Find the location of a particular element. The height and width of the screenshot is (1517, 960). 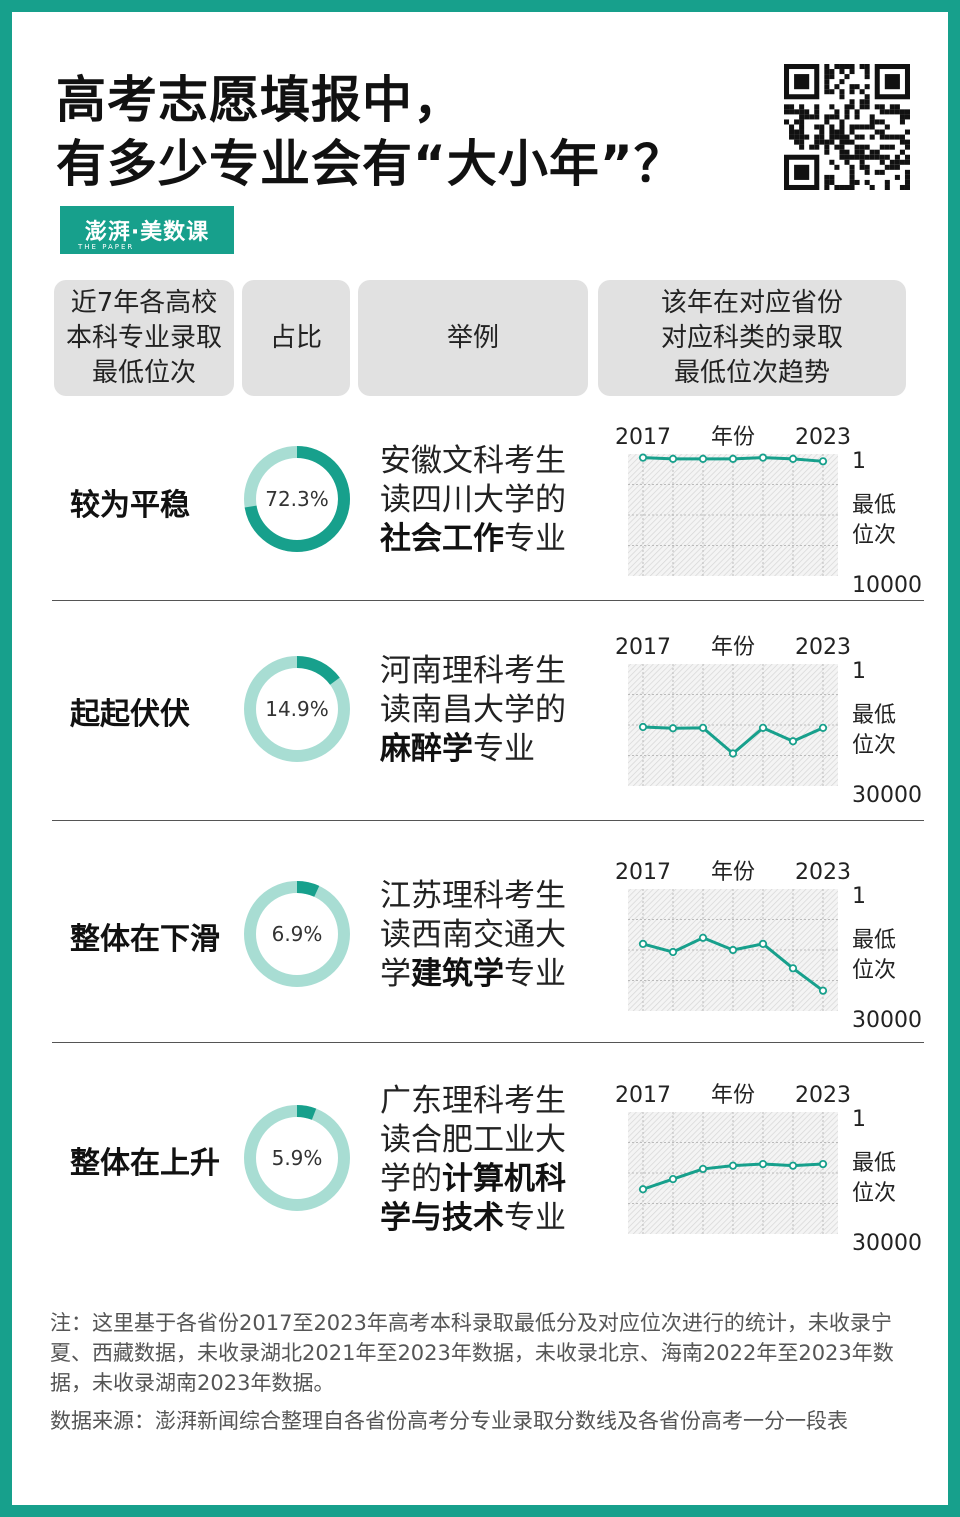

example-prefix: 学 is located at coordinates (395, 974).